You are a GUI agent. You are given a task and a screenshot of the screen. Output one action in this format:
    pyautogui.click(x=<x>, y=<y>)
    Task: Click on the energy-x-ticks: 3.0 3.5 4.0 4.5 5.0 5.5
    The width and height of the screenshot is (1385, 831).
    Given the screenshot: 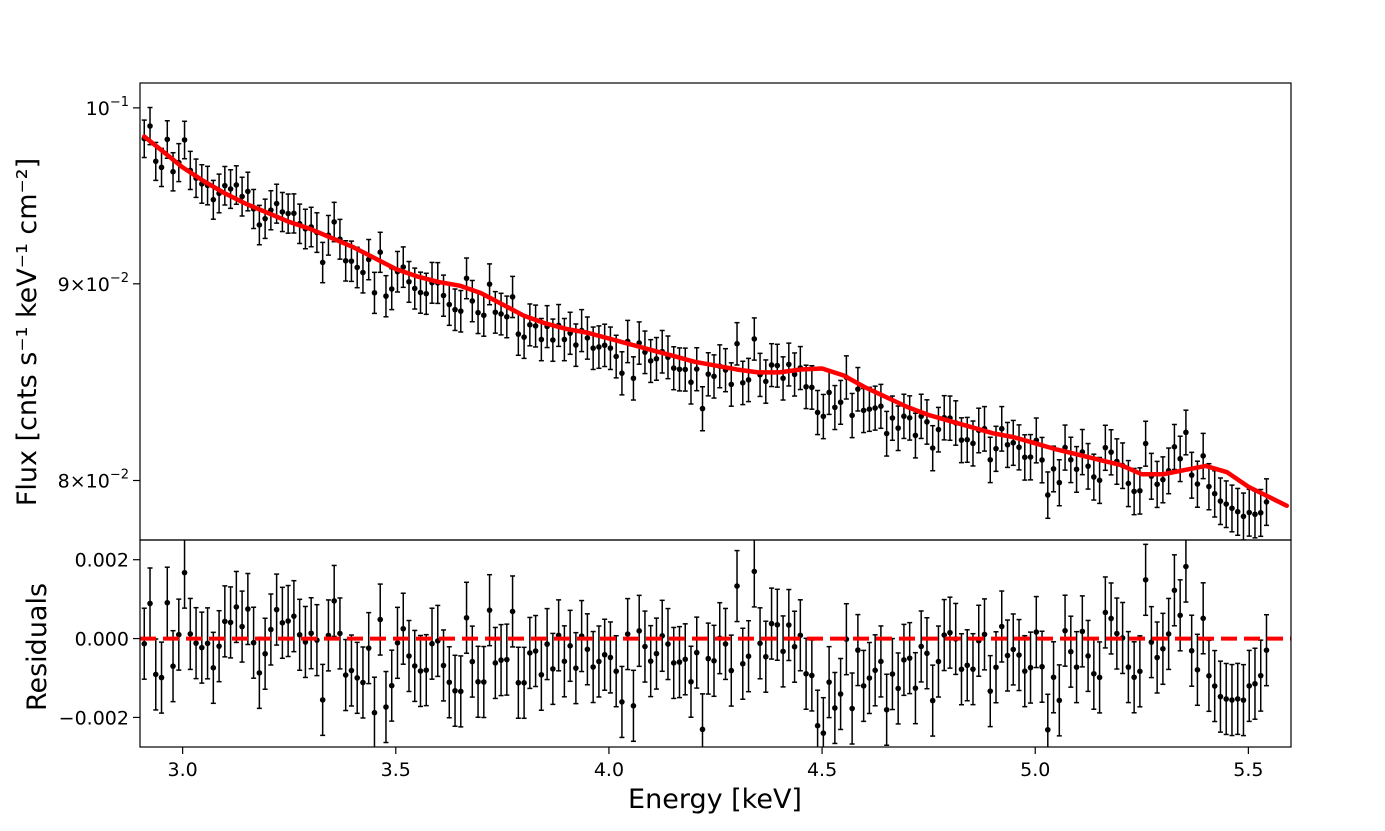 What is the action you would take?
    pyautogui.click(x=715, y=764)
    